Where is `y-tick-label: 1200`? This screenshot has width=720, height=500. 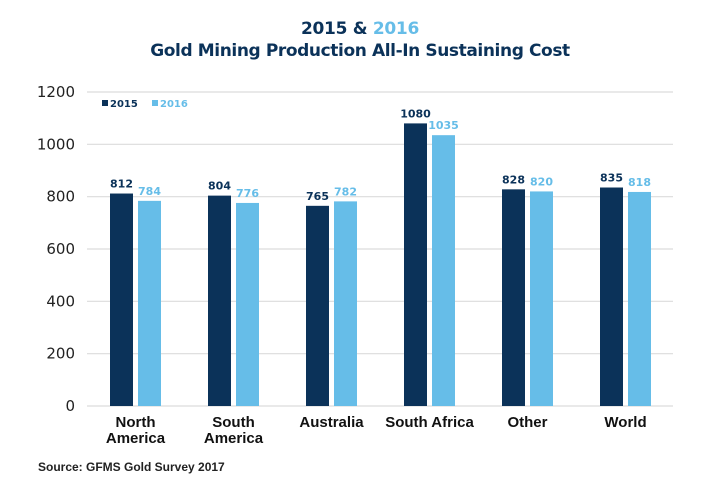
y-tick-label: 1200 is located at coordinates (56, 92).